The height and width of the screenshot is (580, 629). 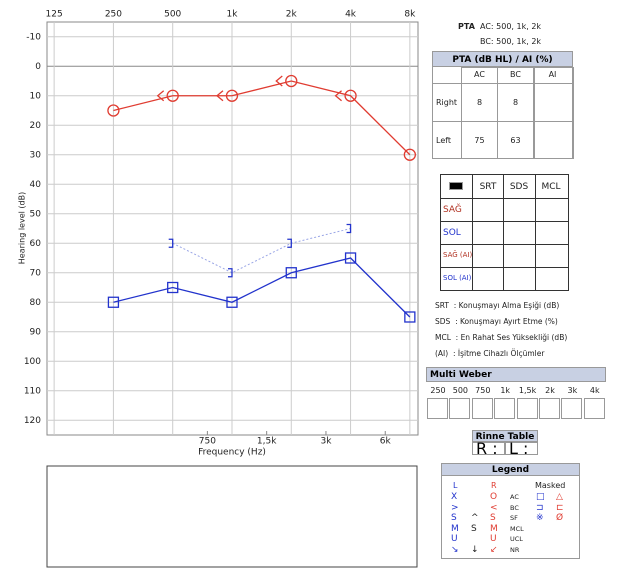 What do you see at coordinates (455, 507) in the screenshot?
I see `legend-symbol: >` at bounding box center [455, 507].